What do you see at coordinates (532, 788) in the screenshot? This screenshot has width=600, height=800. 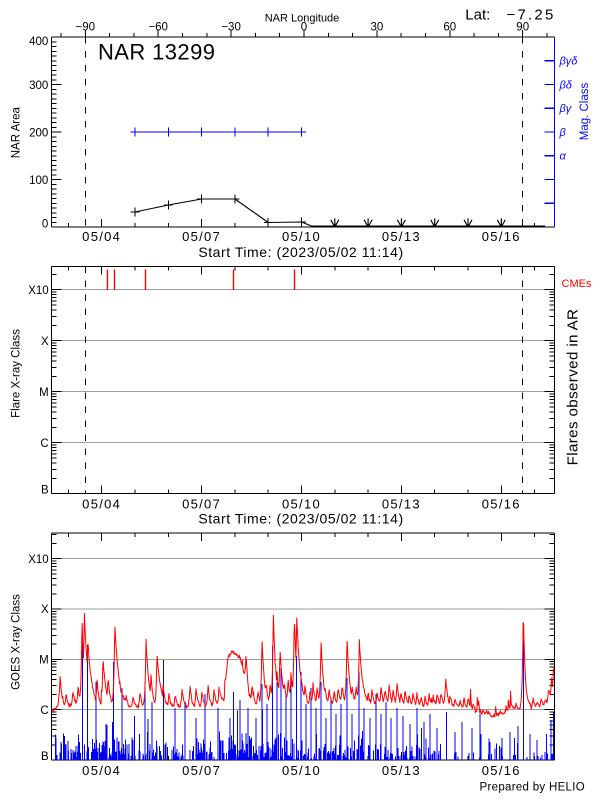 I see `svg-text: Prepared by HELIO` at bounding box center [532, 788].